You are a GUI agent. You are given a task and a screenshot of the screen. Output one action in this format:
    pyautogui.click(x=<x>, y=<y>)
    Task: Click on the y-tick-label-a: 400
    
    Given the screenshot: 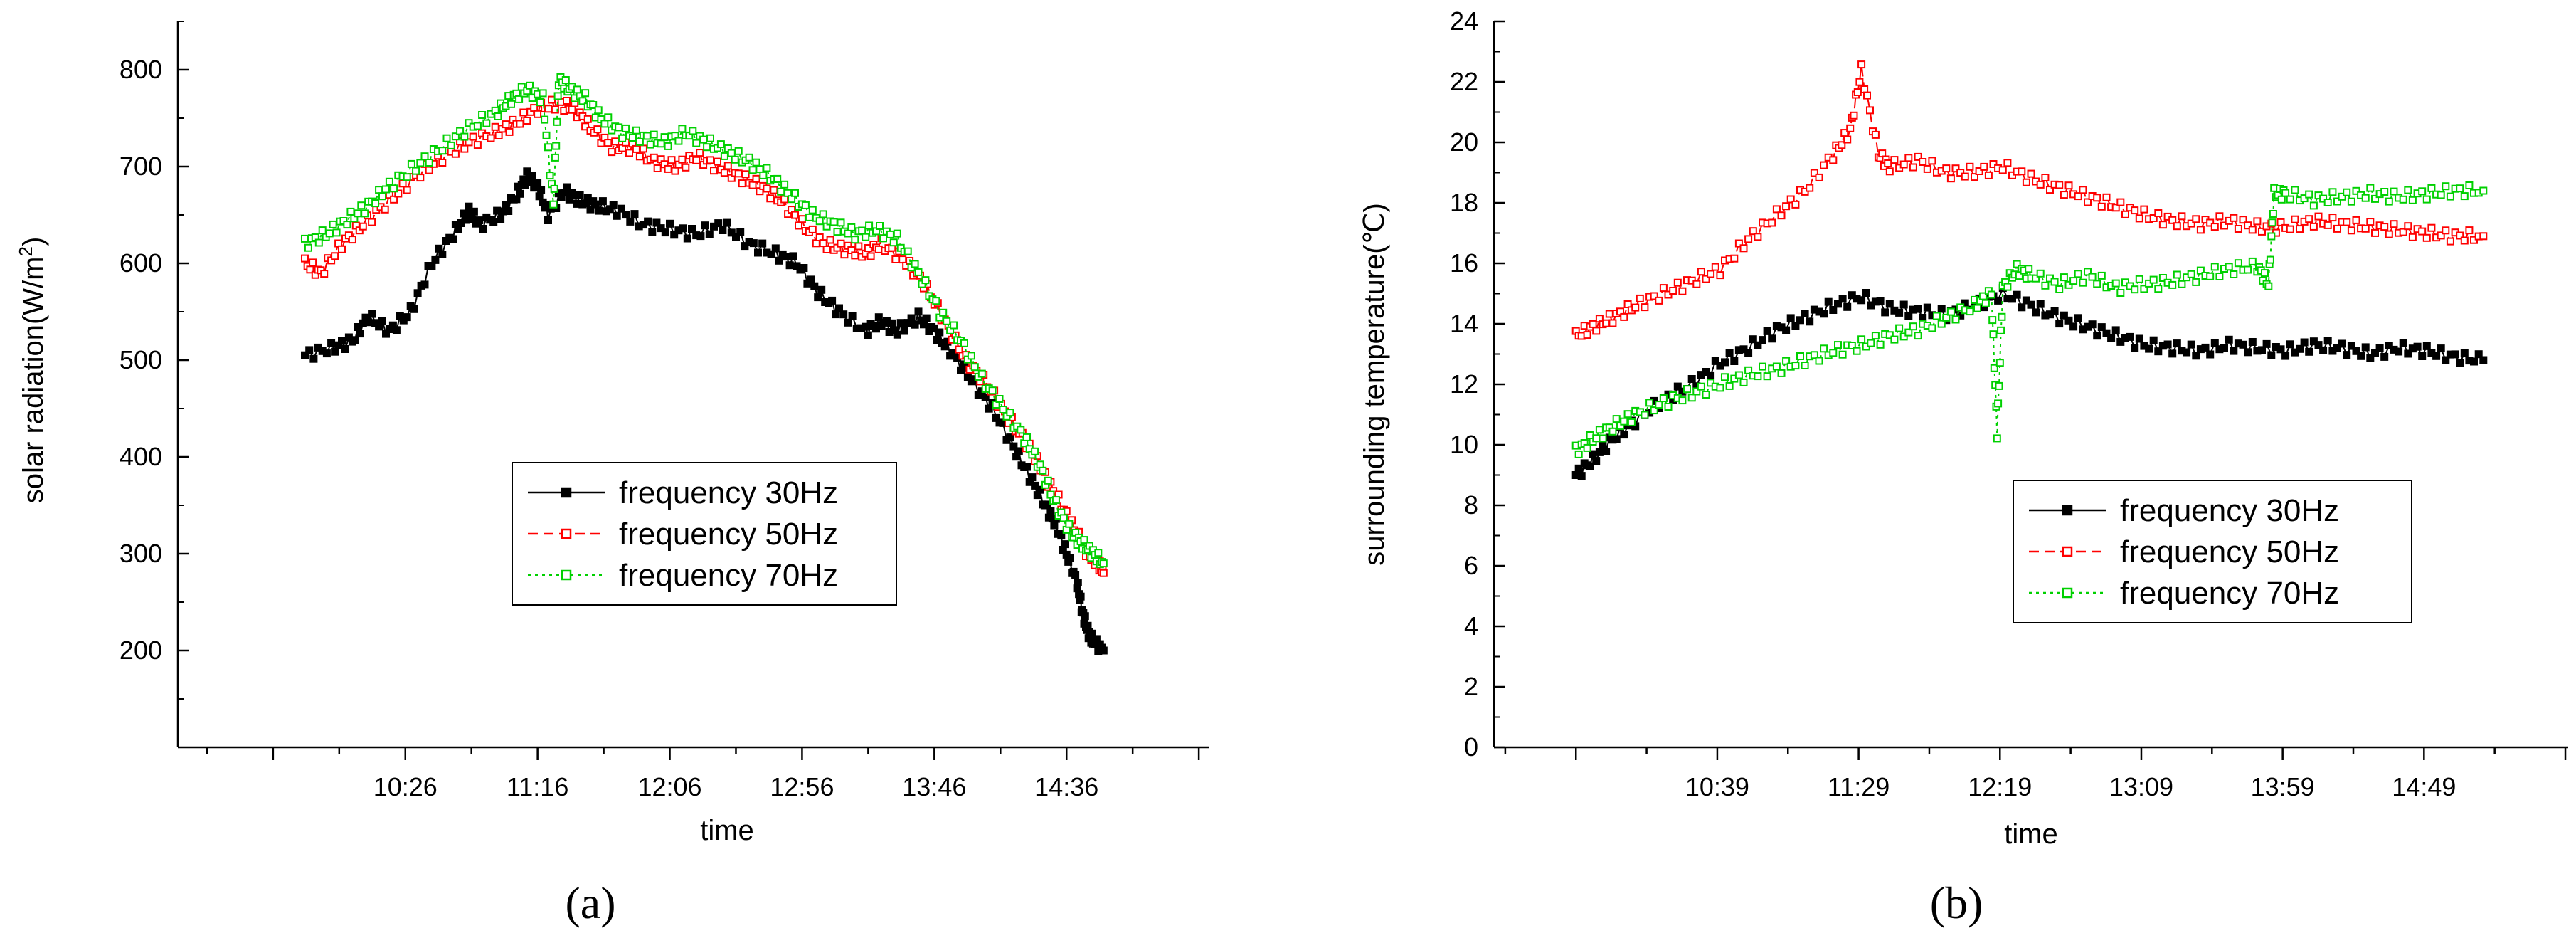 What is the action you would take?
    pyautogui.click(x=141, y=456)
    